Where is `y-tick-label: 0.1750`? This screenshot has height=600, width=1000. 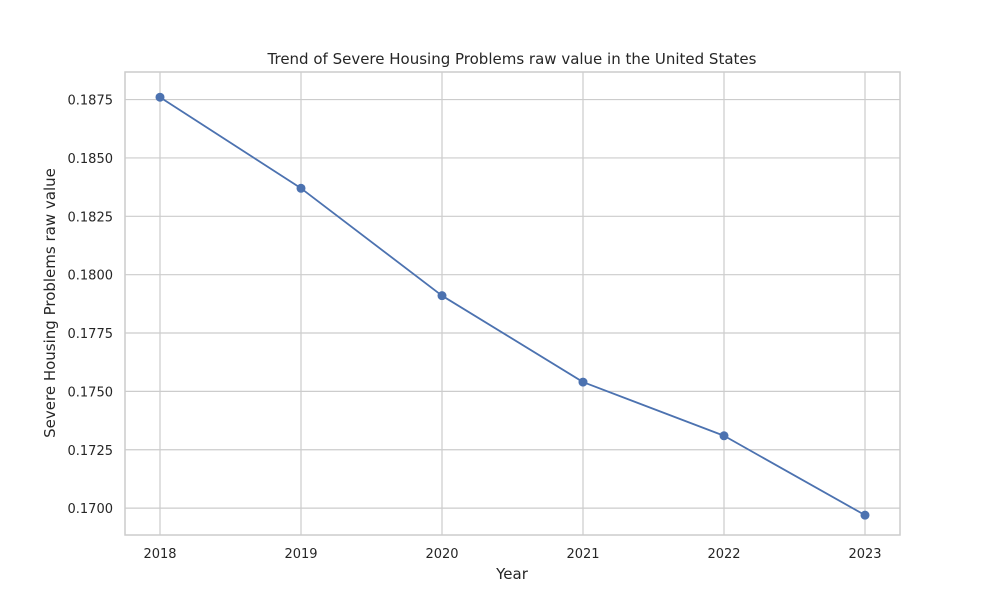
y-tick-label: 0.1750 is located at coordinates (91, 392).